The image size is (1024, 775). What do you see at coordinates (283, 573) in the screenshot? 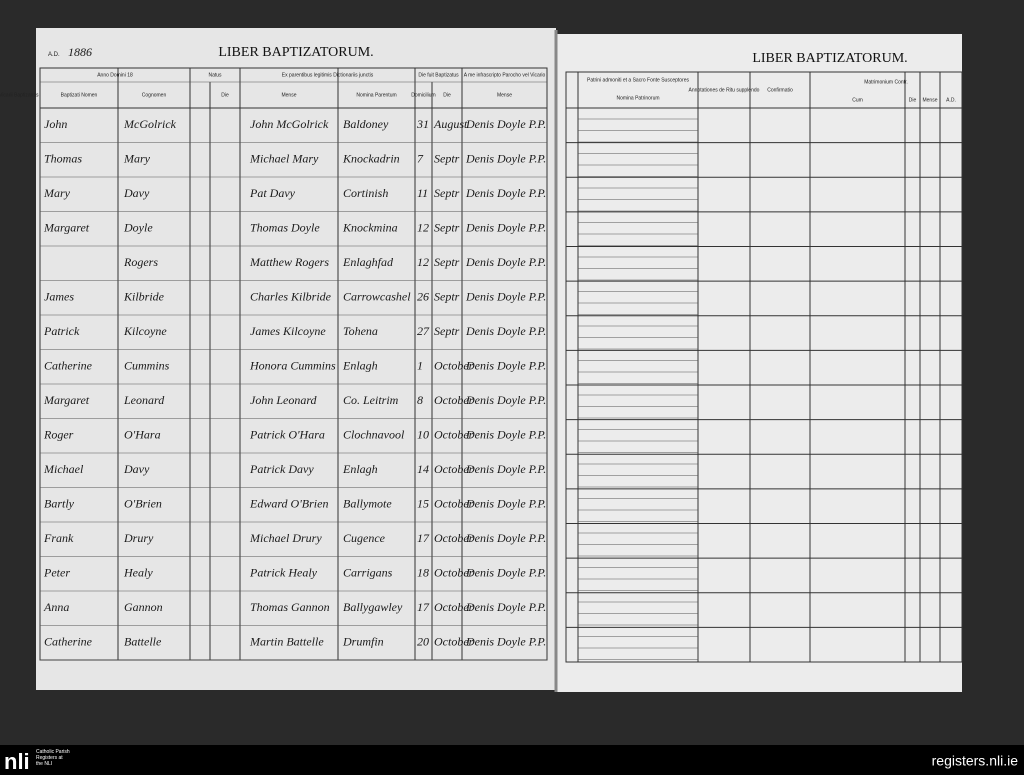
I see `parents: Patrick Healy` at bounding box center [283, 573].